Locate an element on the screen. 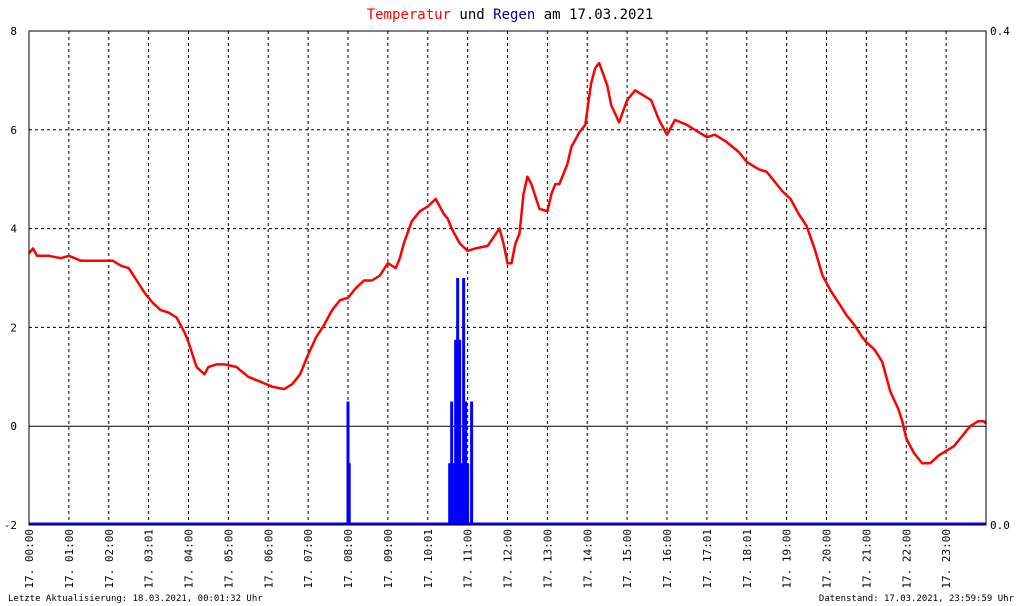  title-date: am 17.03.2021 is located at coordinates (594, 15).